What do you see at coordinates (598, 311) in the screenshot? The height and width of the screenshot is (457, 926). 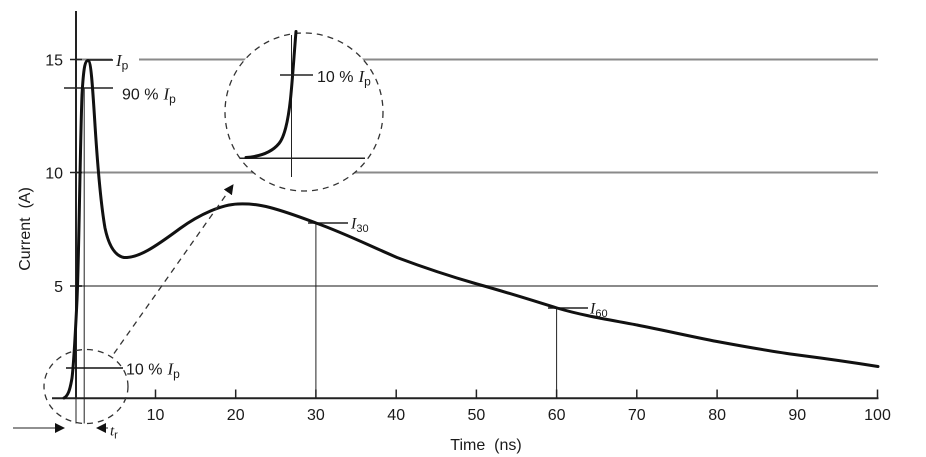 I see `i60-label: I60` at bounding box center [598, 311].